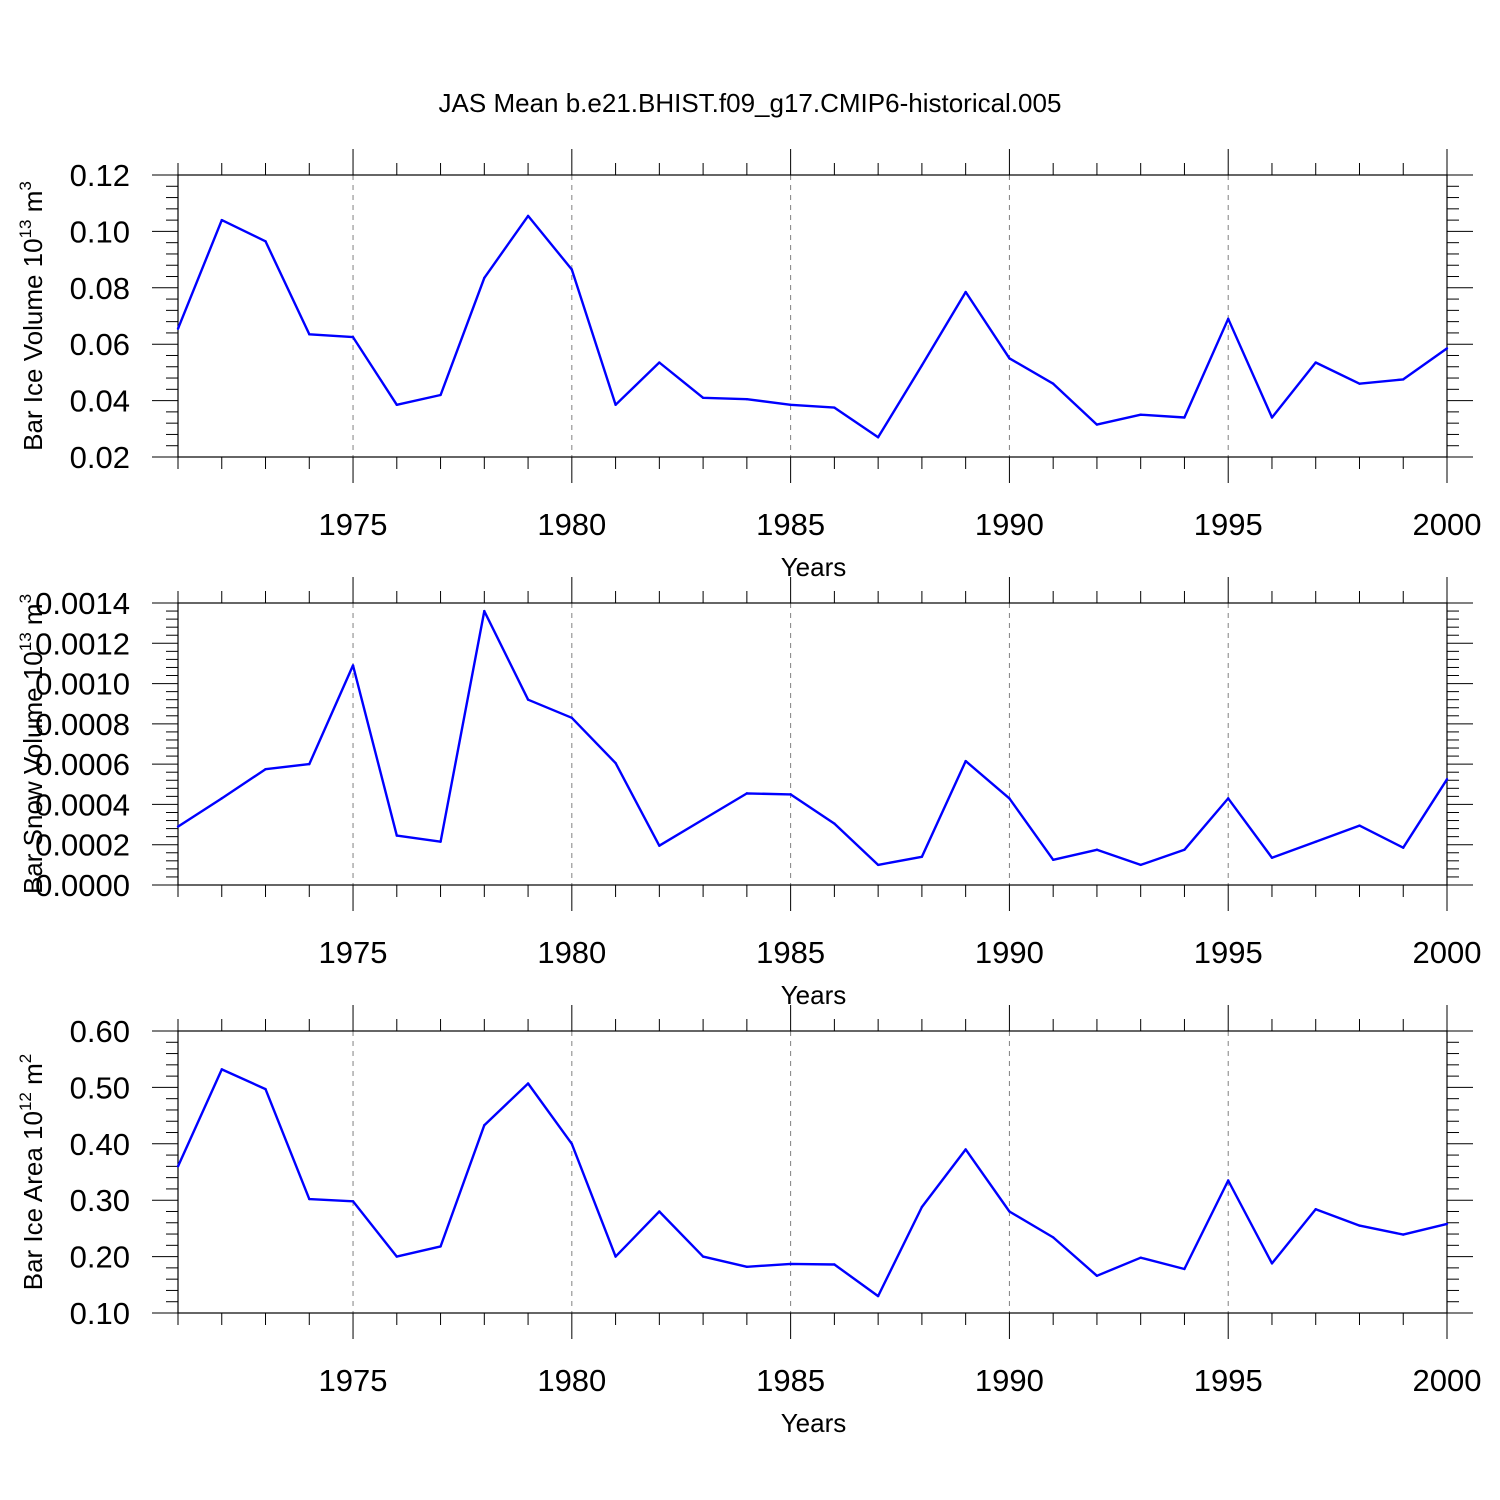 This screenshot has width=1500, height=1500. Describe the element at coordinates (100, 1257) in the screenshot. I see `y-tick-label: 0.20` at that location.